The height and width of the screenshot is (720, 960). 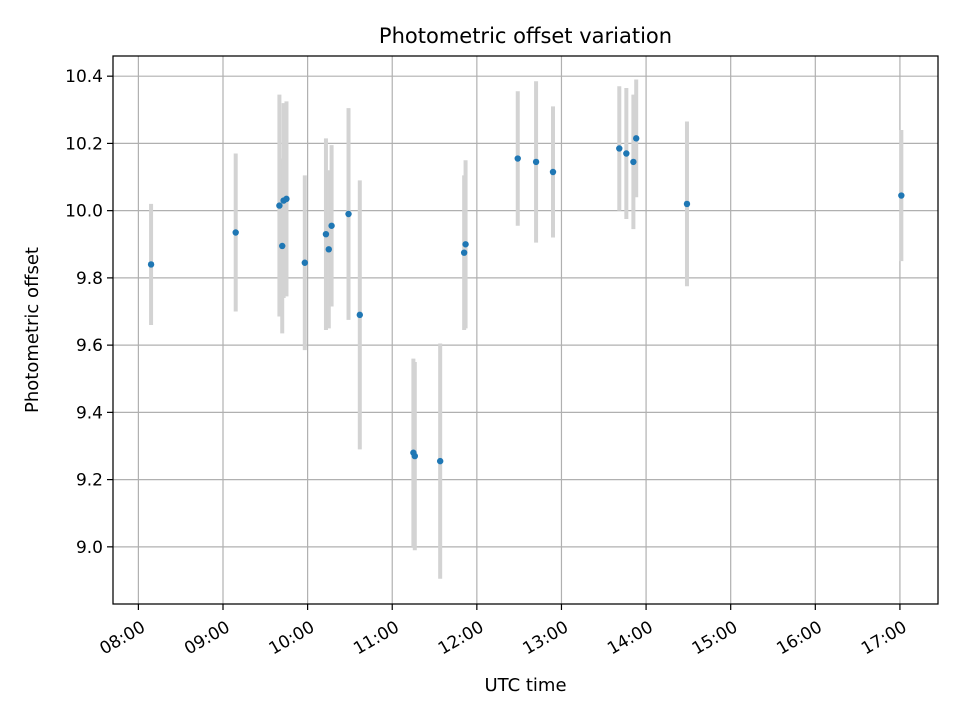 I want to click on y-tick-label: 10.2, so click(x=84, y=144).